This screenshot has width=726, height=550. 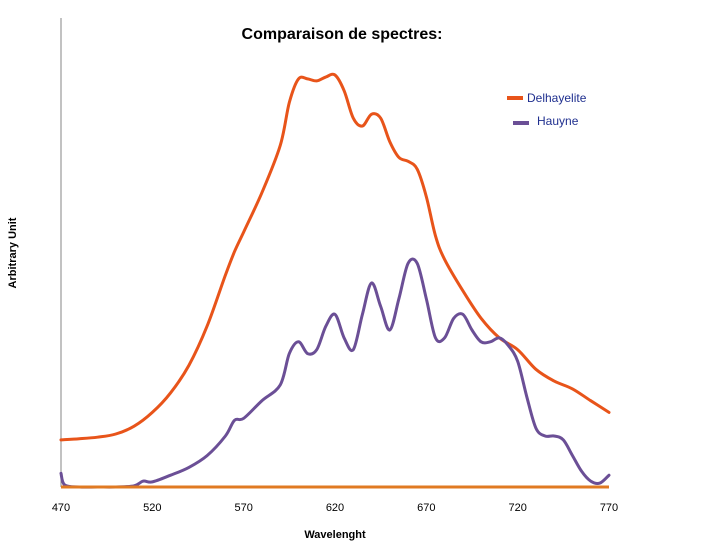 I want to click on y-axis-label: Arbitrary Unit, so click(x=13, y=252).